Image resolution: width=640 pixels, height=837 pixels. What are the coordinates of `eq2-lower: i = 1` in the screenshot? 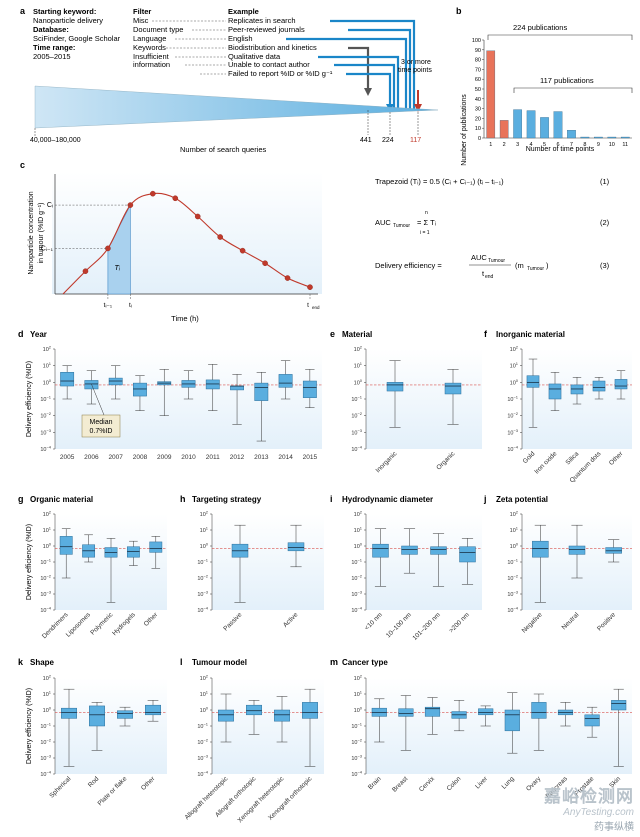 It's located at (425, 233).